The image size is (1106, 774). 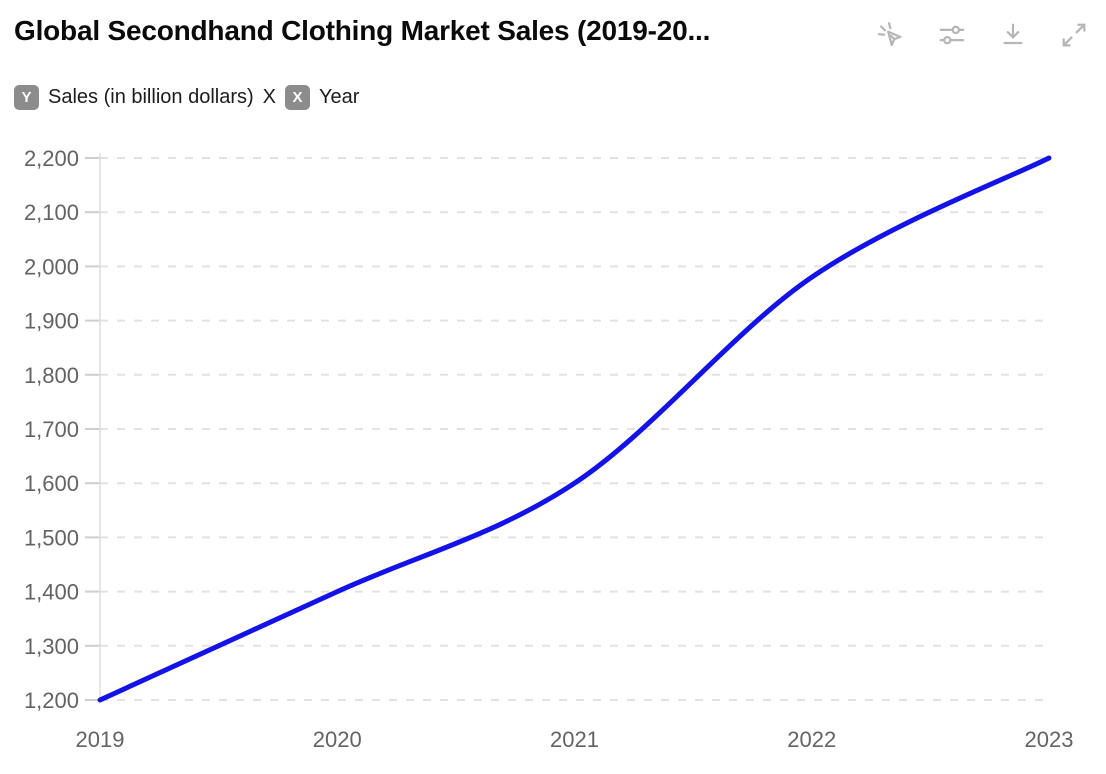 I want to click on y-tick-label: 2,200, so click(x=51, y=158).